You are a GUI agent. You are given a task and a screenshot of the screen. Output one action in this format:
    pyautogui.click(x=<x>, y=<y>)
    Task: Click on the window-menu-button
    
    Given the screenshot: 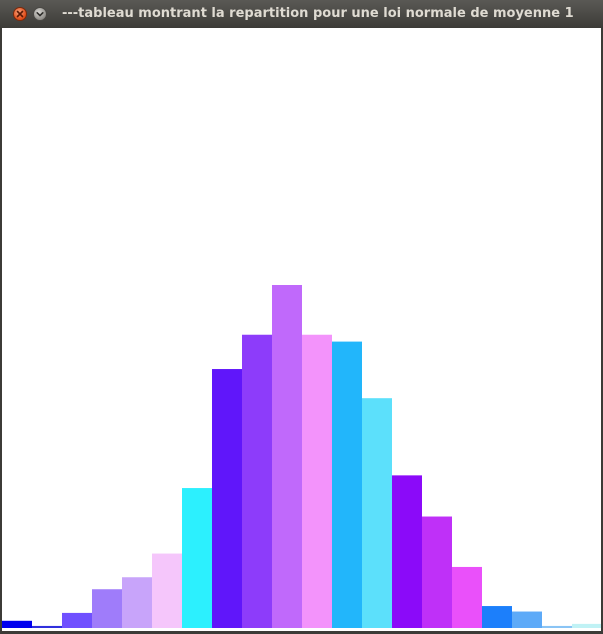 What is the action you would take?
    pyautogui.click(x=40, y=14)
    